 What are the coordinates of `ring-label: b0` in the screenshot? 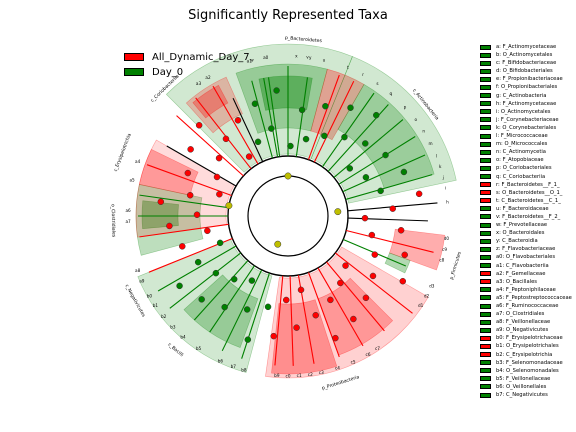 It's located at (150, 296).